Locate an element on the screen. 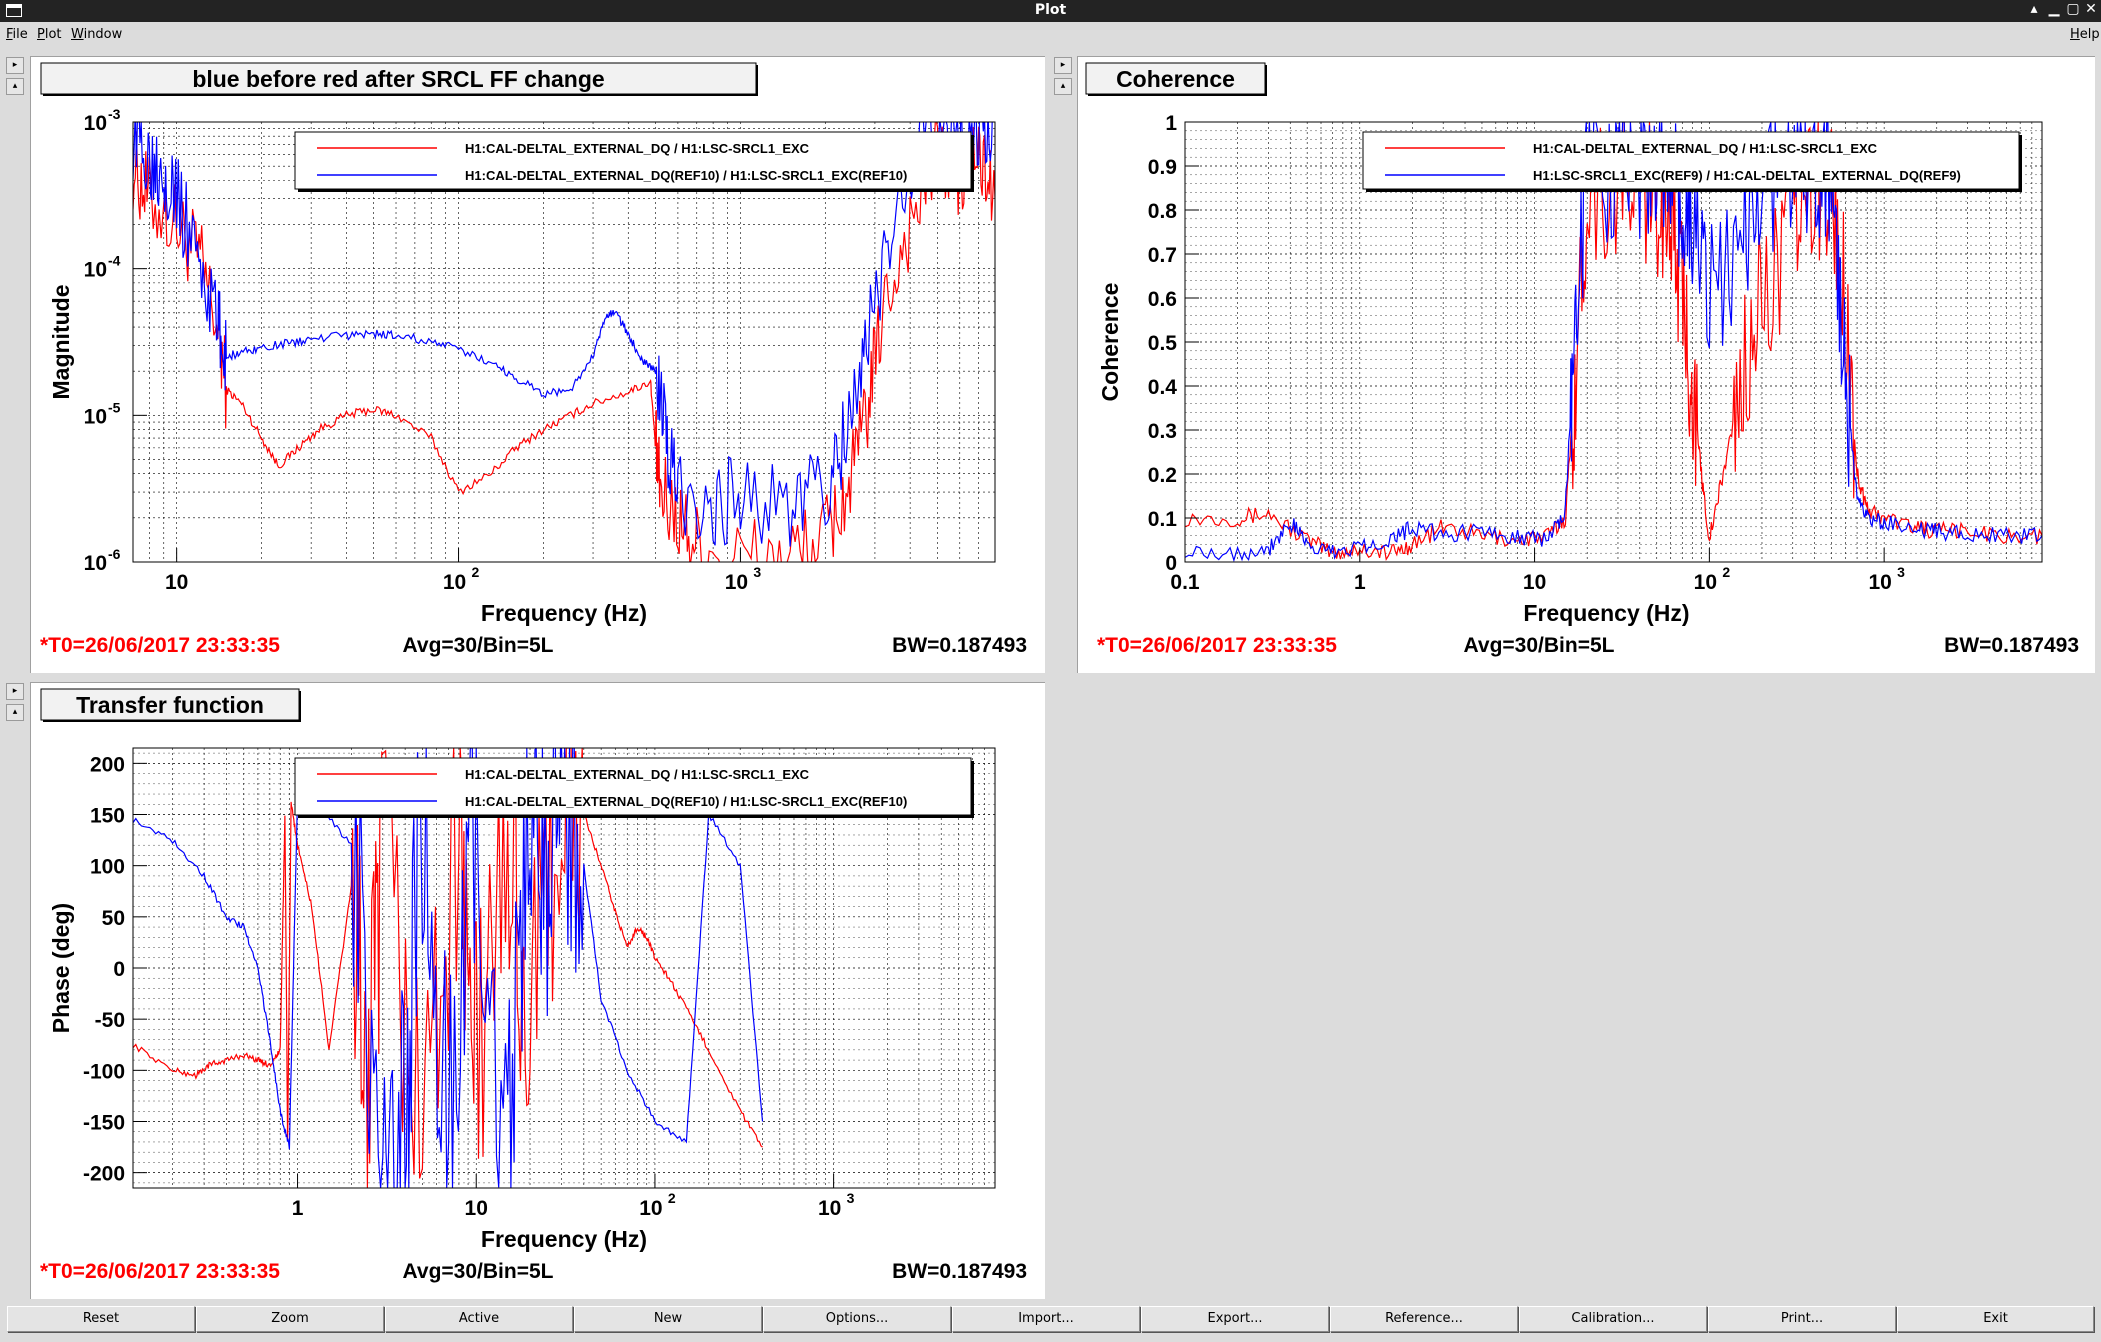  chart-title: blue before red after SRCL FF change is located at coordinates (398, 79).